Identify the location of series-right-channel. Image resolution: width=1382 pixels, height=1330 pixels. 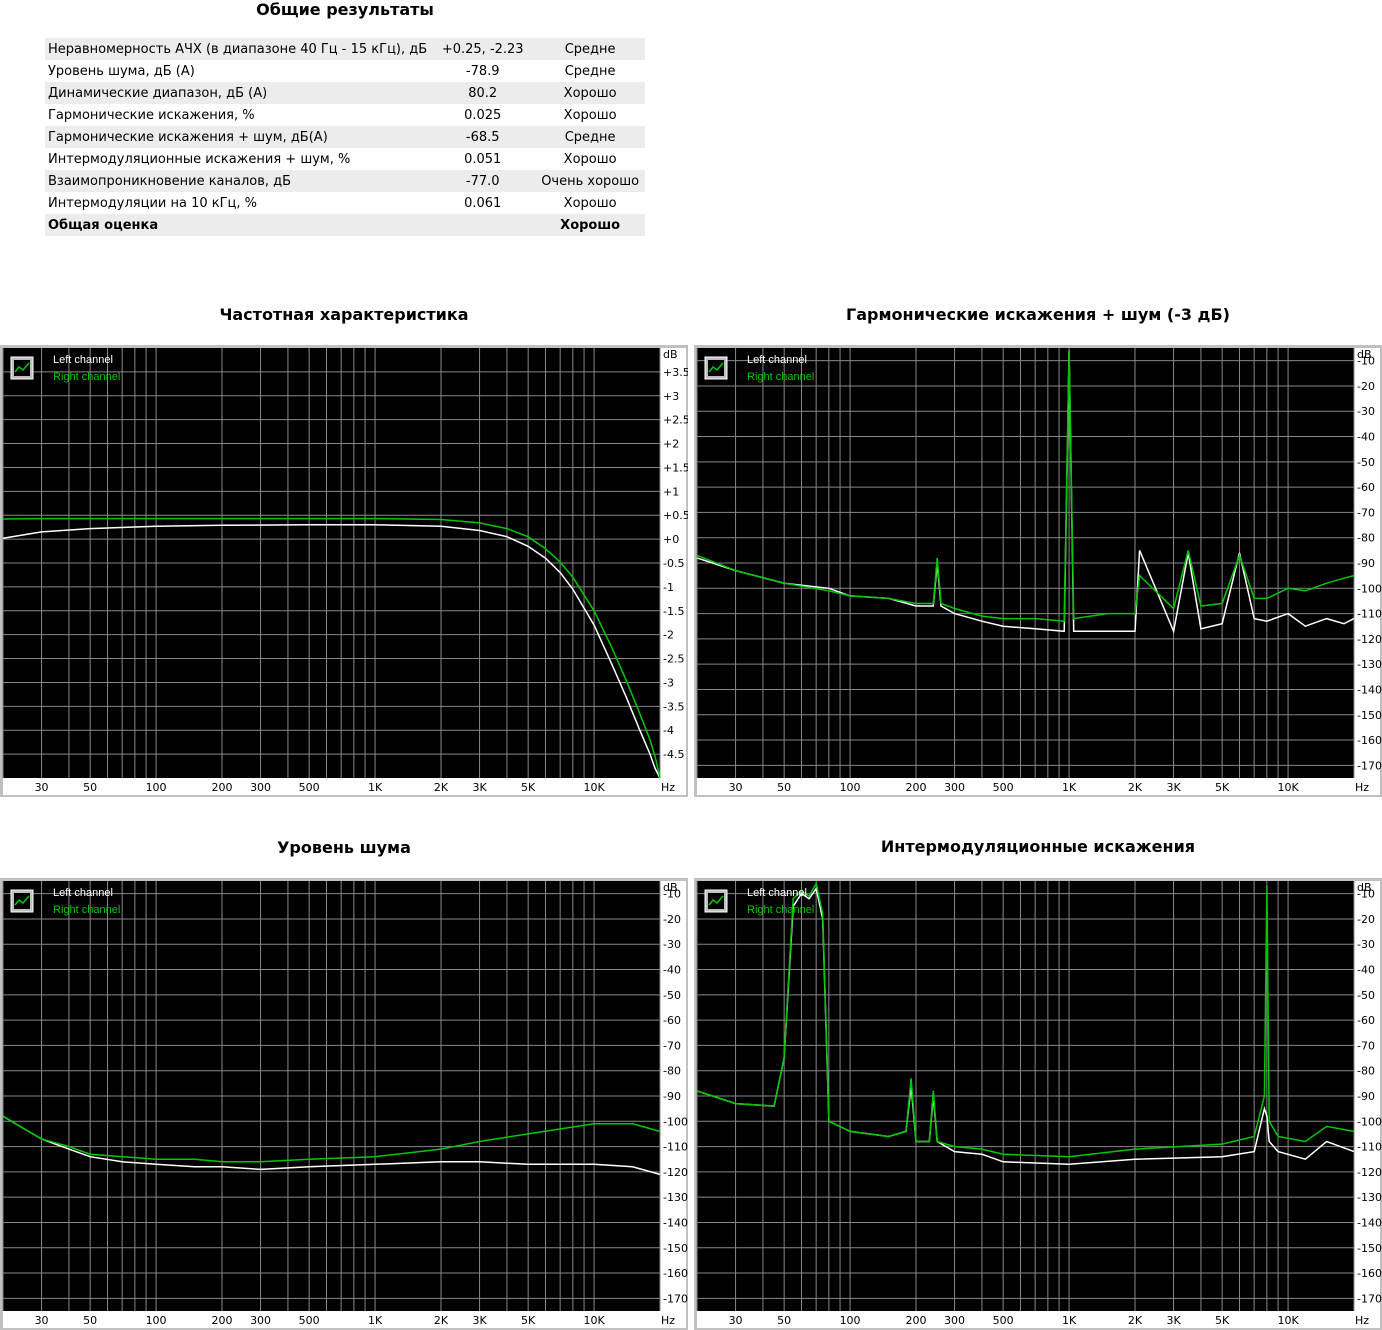
(331, 648).